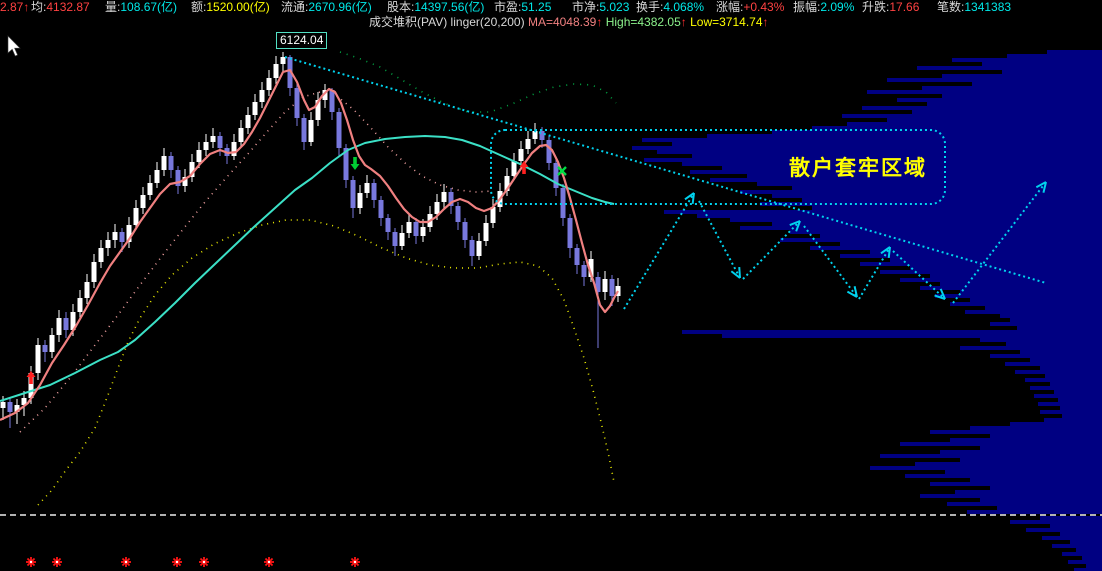 The height and width of the screenshot is (571, 1102). Describe the element at coordinates (230, 7) in the screenshot. I see `quote-field: 额:1520.00(亿)` at that location.